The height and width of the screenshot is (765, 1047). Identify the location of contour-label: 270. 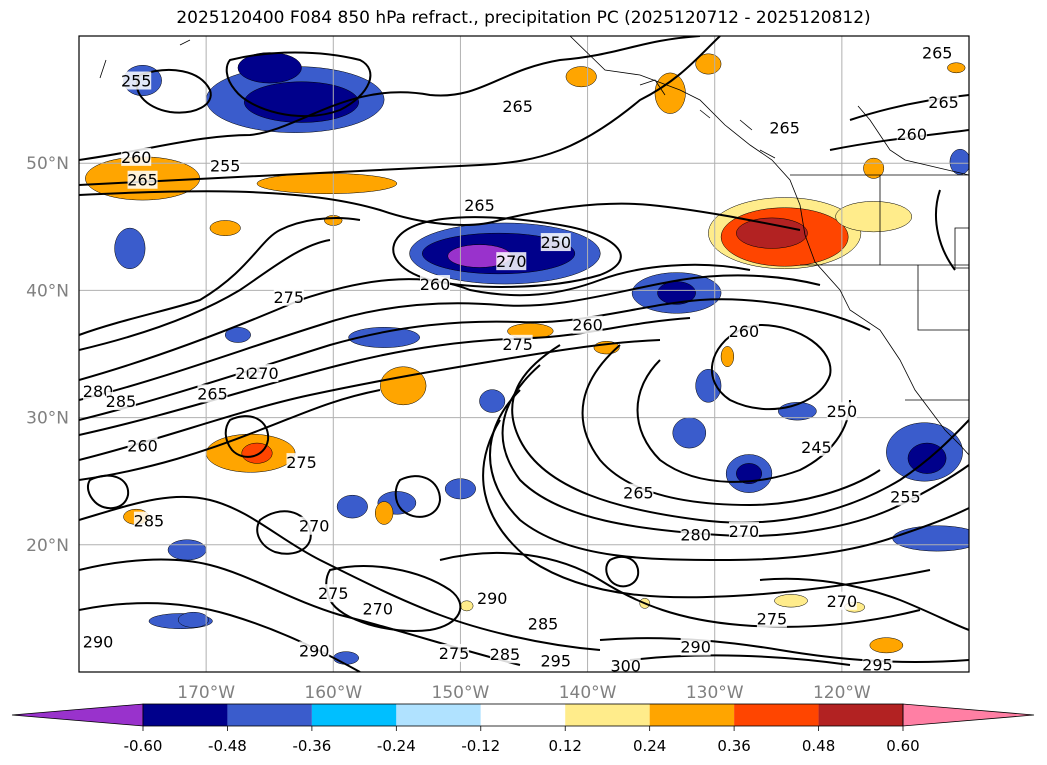
(744, 531).